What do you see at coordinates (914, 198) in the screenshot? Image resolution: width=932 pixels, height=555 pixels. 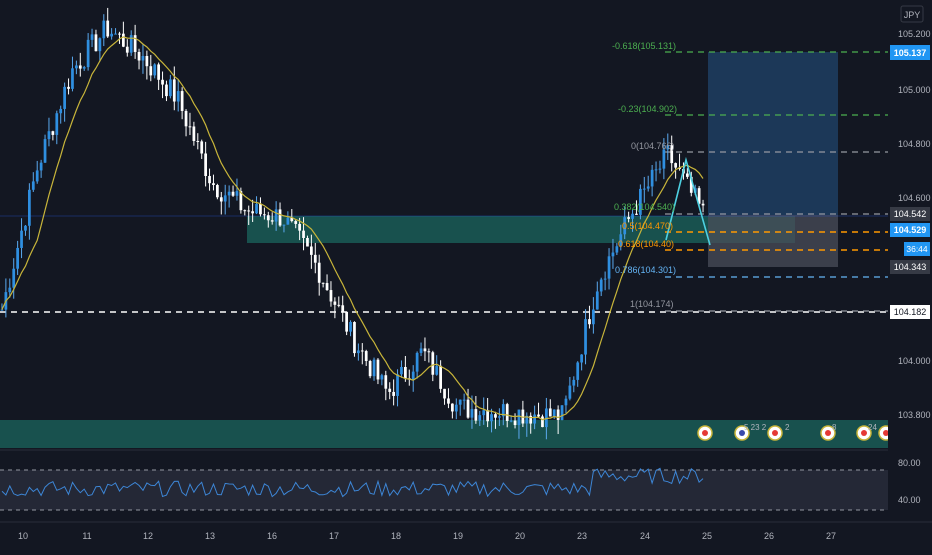 I see `price-tick: 104.600` at bounding box center [914, 198].